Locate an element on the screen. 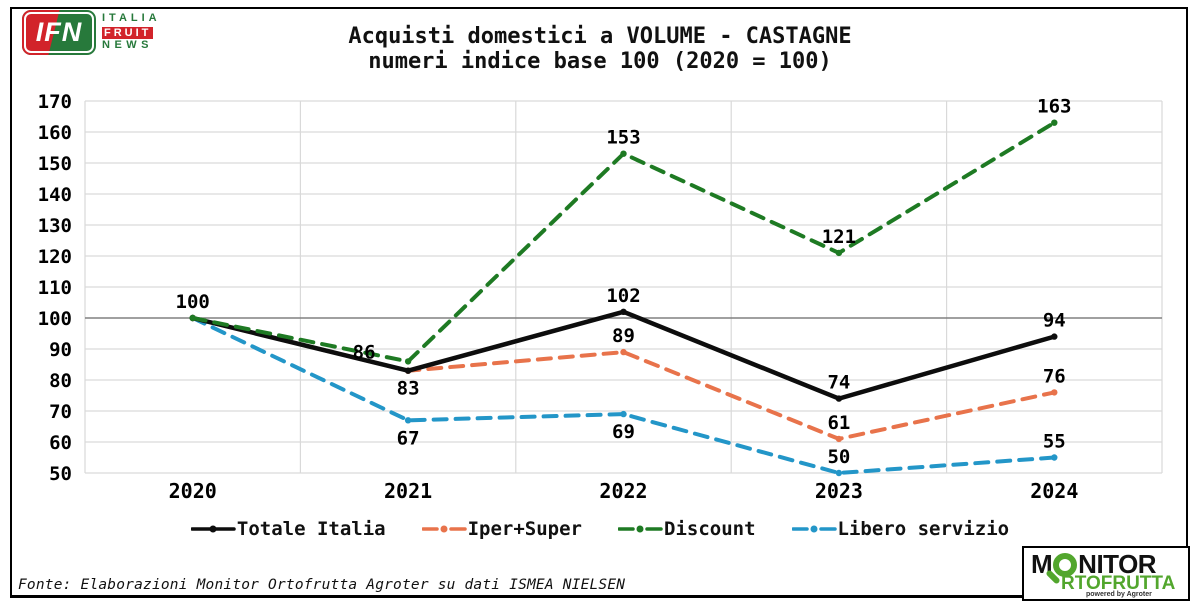 Image resolution: width=1200 pixels, height=607 pixels. ifn-logo: IFN ITALIA FRUIT NEWS is located at coordinates (92, 33).